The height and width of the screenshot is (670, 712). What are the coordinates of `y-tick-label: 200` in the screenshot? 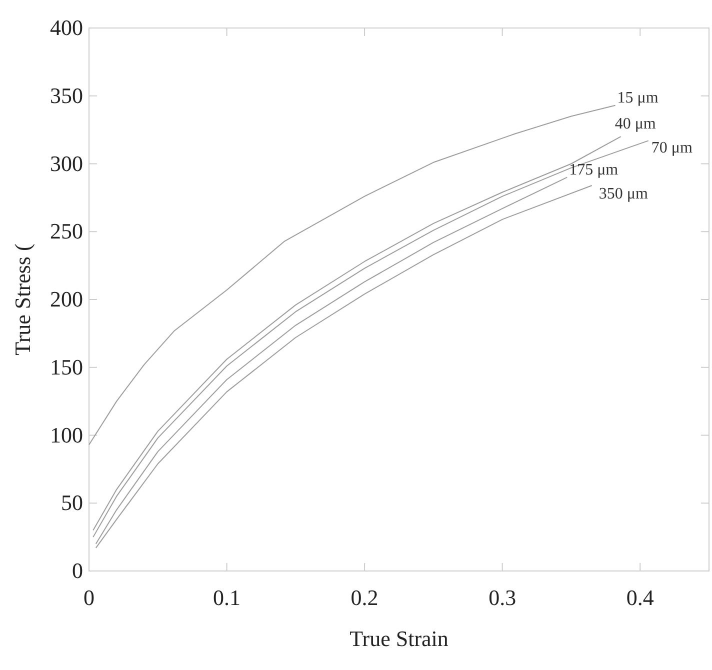 It's located at (66, 299).